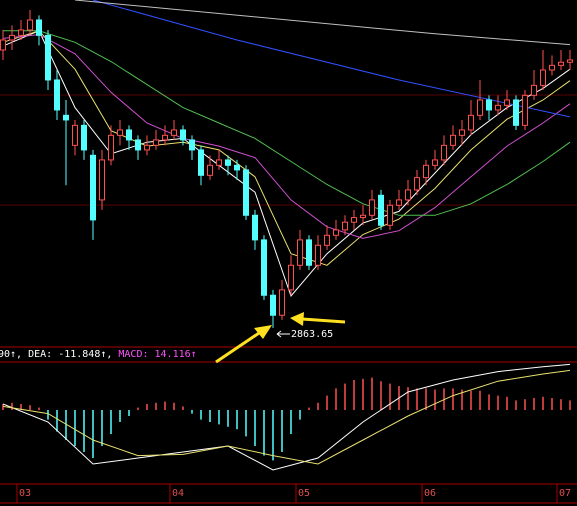 The height and width of the screenshot is (506, 577). Describe the element at coordinates (279, 334) in the screenshot. I see `annotation-pointer` at that location.